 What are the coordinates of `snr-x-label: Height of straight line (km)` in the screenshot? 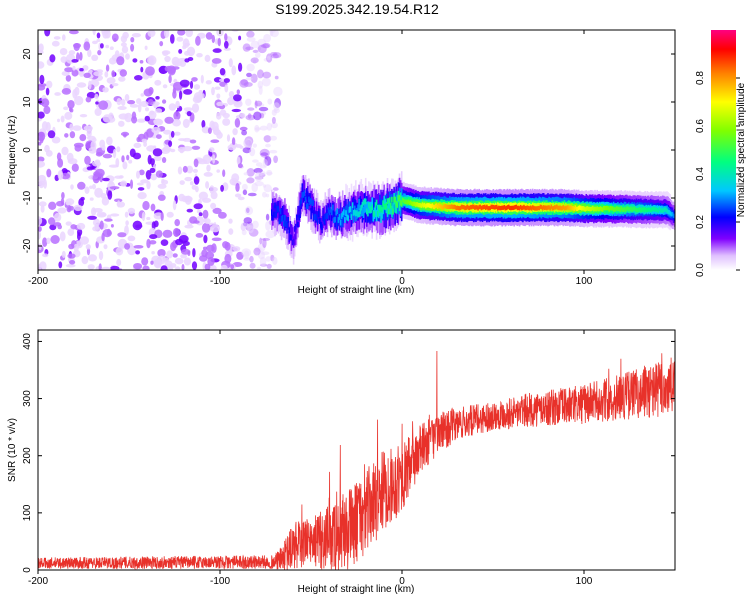 It's located at (356, 589).